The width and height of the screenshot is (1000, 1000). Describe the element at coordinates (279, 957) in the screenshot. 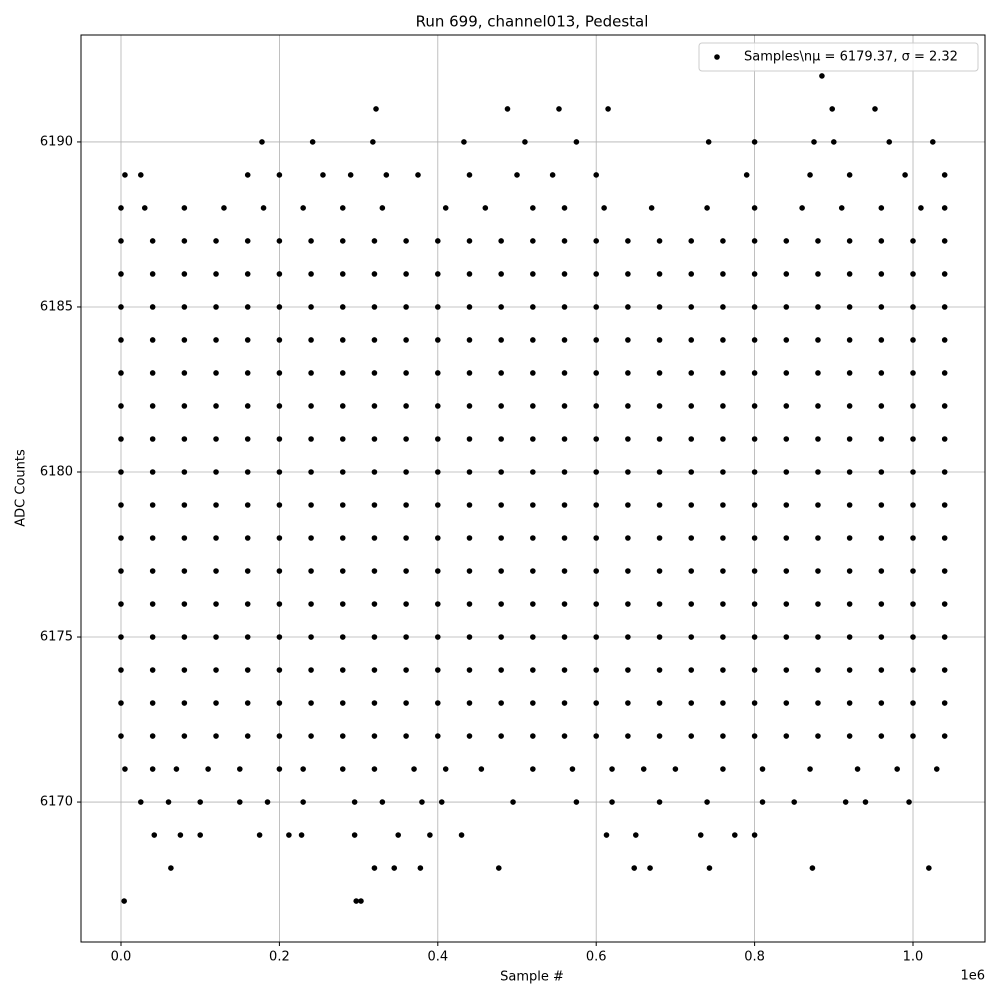

I see `x-tick-label: 0.2` at that location.